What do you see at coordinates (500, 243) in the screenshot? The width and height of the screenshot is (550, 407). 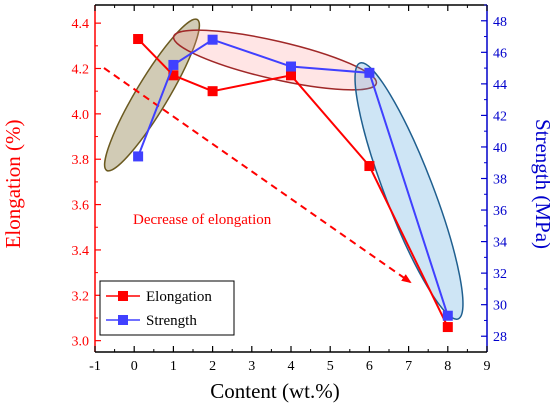 I see `y-right-tick-label: 34` at bounding box center [500, 243].